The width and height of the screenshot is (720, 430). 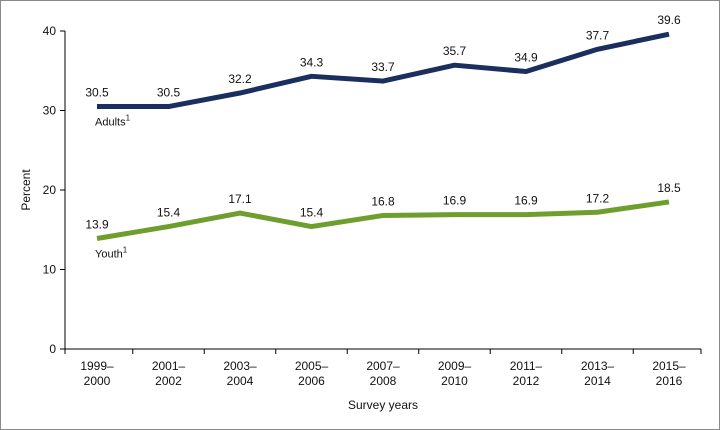 I want to click on x-tick-label: 2004, so click(x=240, y=381).